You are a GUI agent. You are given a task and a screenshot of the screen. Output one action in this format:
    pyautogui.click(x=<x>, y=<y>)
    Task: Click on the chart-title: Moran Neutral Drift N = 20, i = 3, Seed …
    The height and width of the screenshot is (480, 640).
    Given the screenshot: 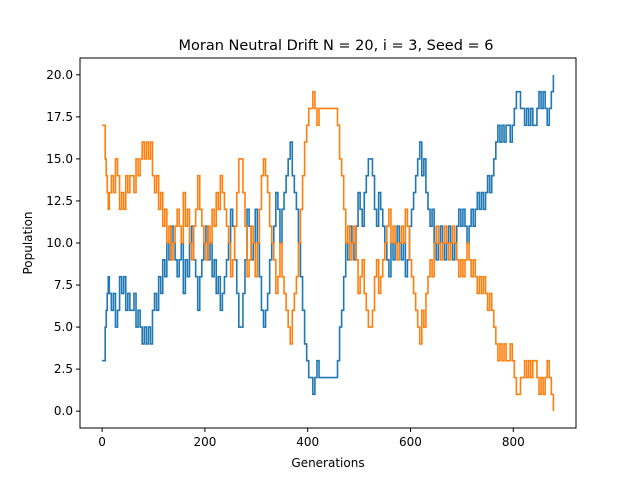 What is the action you would take?
    pyautogui.click(x=335, y=46)
    